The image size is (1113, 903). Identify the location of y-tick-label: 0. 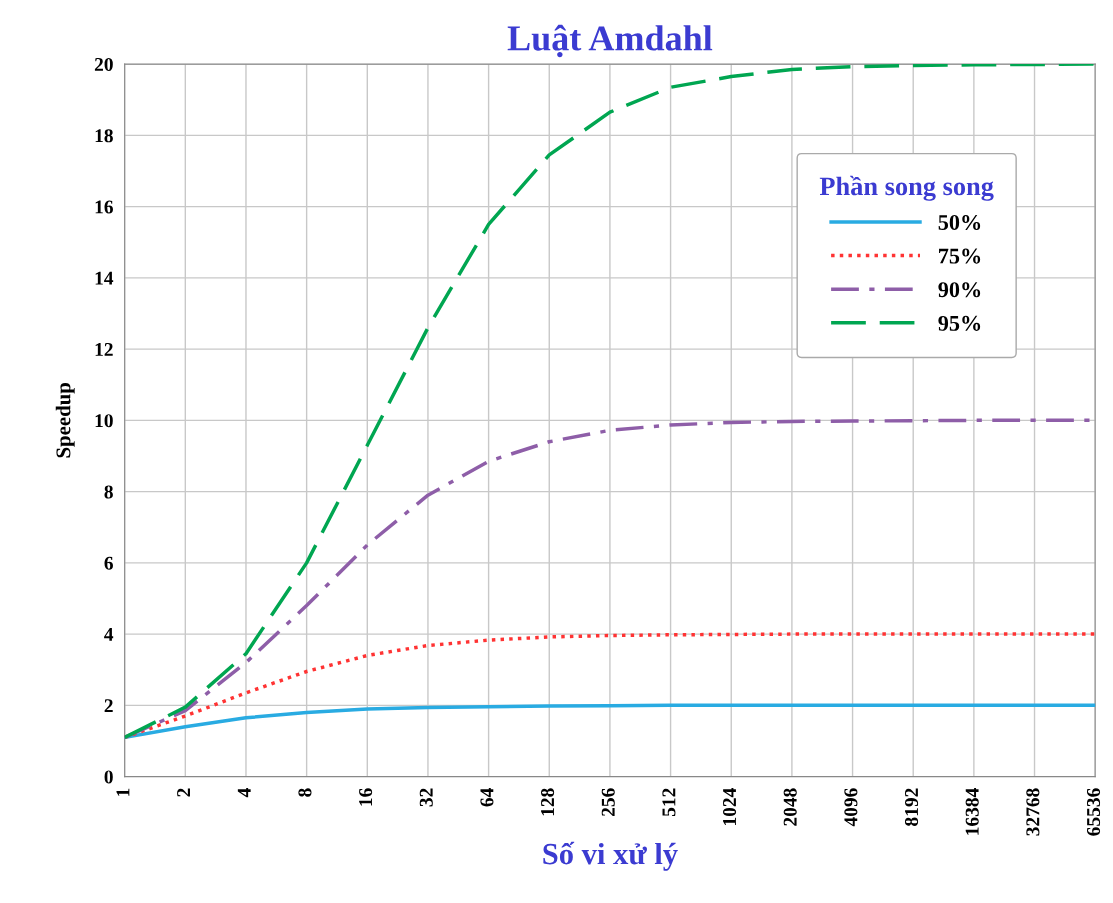
(108, 777).